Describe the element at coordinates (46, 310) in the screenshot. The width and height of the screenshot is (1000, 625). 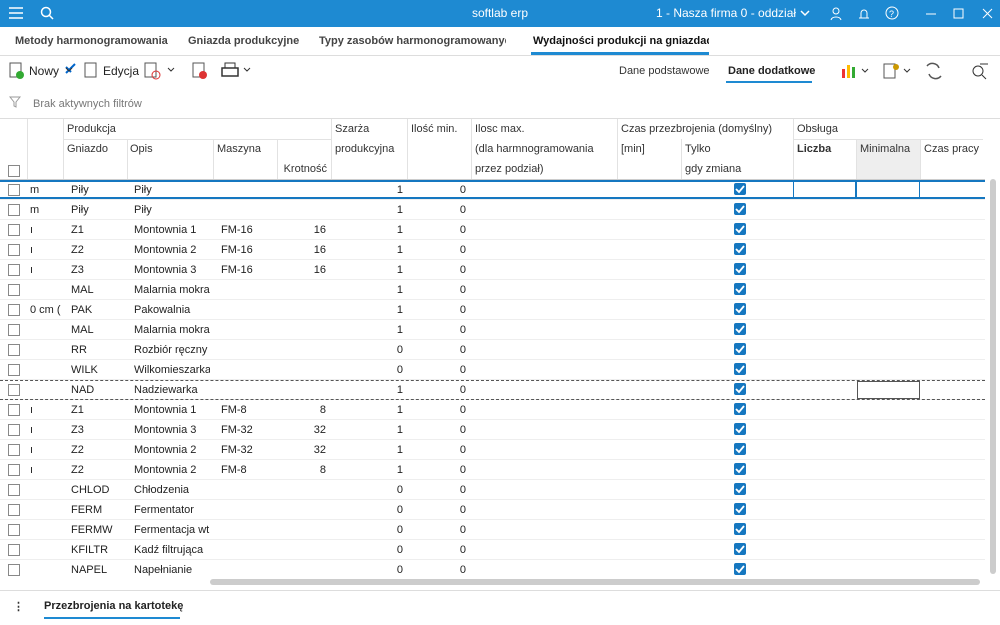
I see `cell: 0 cm (` at that location.